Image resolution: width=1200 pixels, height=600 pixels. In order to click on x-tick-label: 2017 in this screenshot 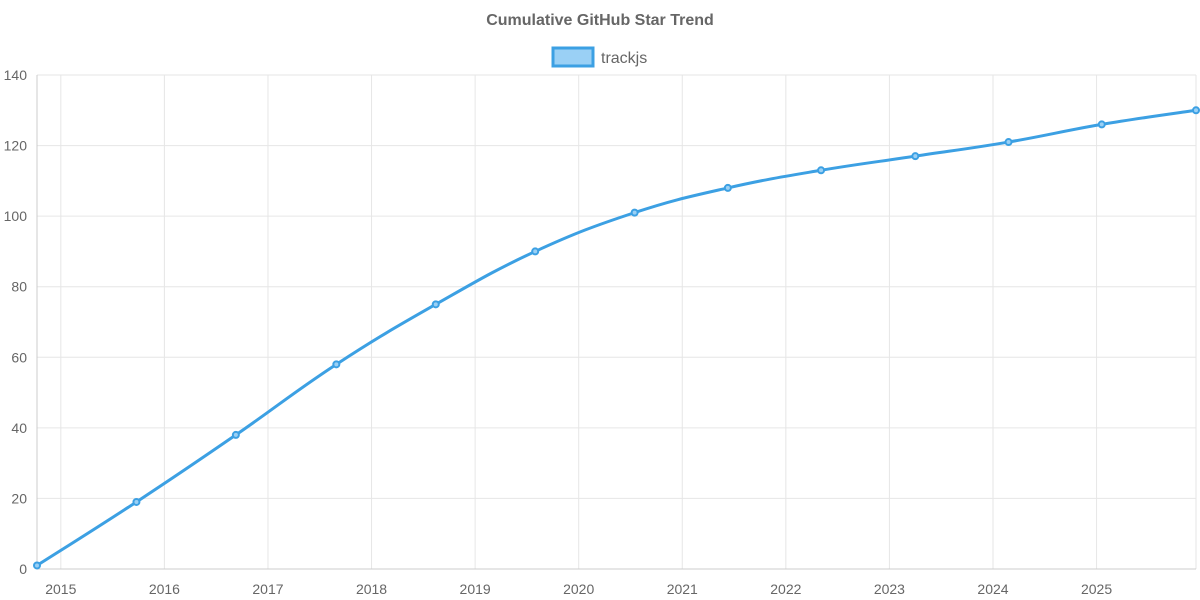, I will do `click(267, 589)`.